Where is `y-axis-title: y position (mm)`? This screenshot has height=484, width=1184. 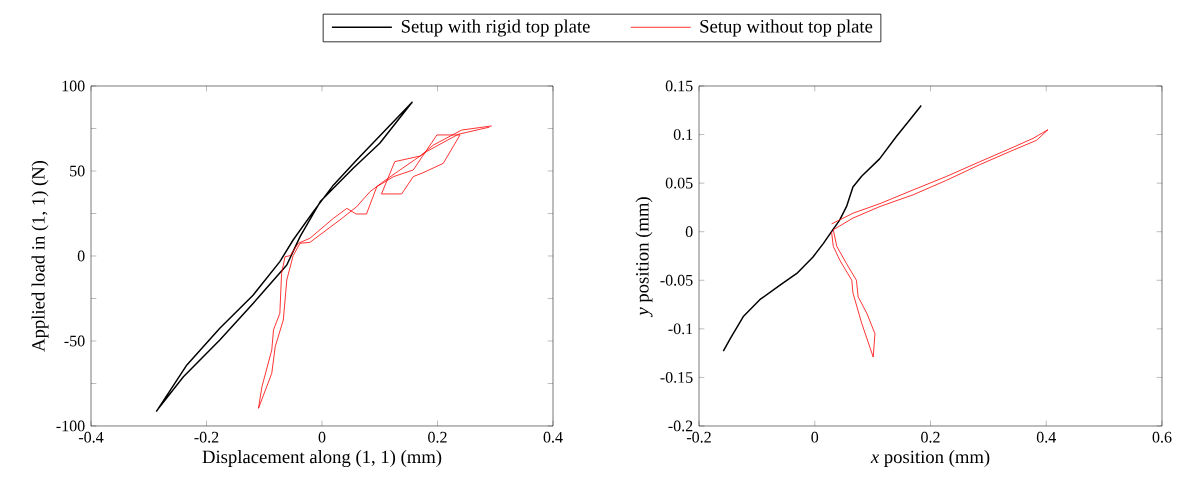 y-axis-title: y position (mm) is located at coordinates (644, 257).